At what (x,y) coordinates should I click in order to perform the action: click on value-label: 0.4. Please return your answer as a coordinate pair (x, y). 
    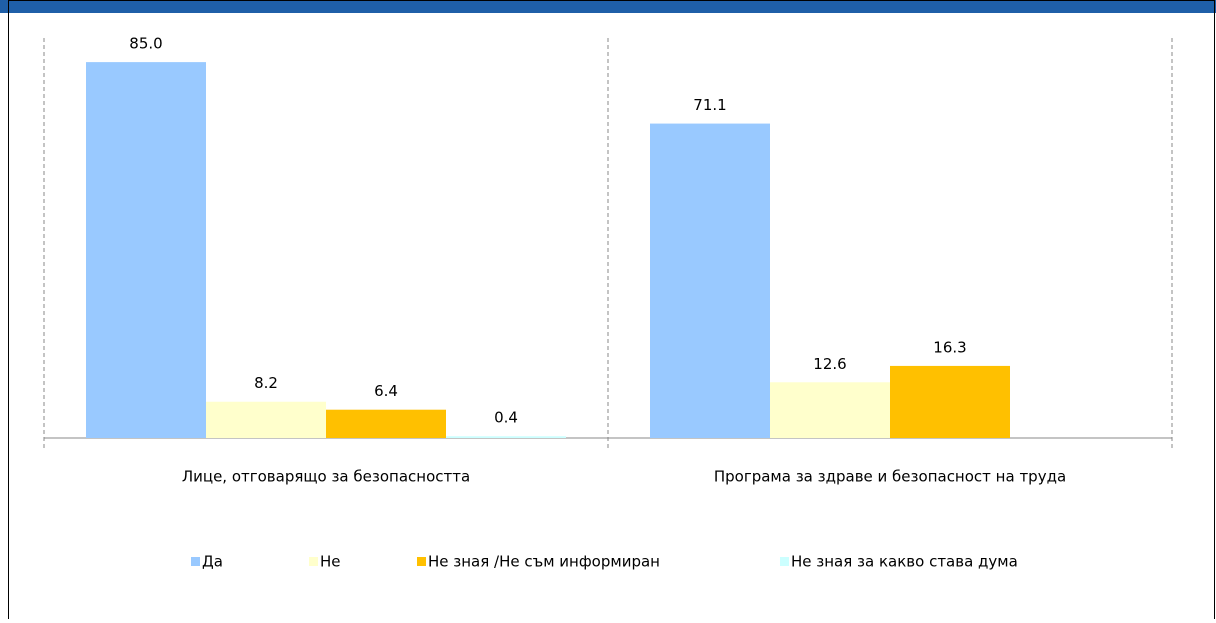
    Looking at the image, I should click on (506, 418).